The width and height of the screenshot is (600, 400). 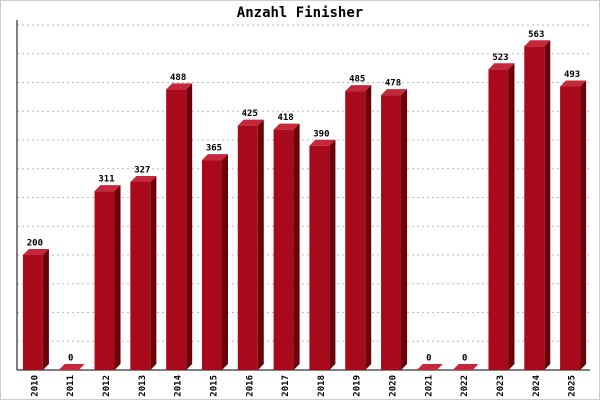 What do you see at coordinates (300, 13) in the screenshot?
I see `chart-title: Anzahl Finisher` at bounding box center [300, 13].